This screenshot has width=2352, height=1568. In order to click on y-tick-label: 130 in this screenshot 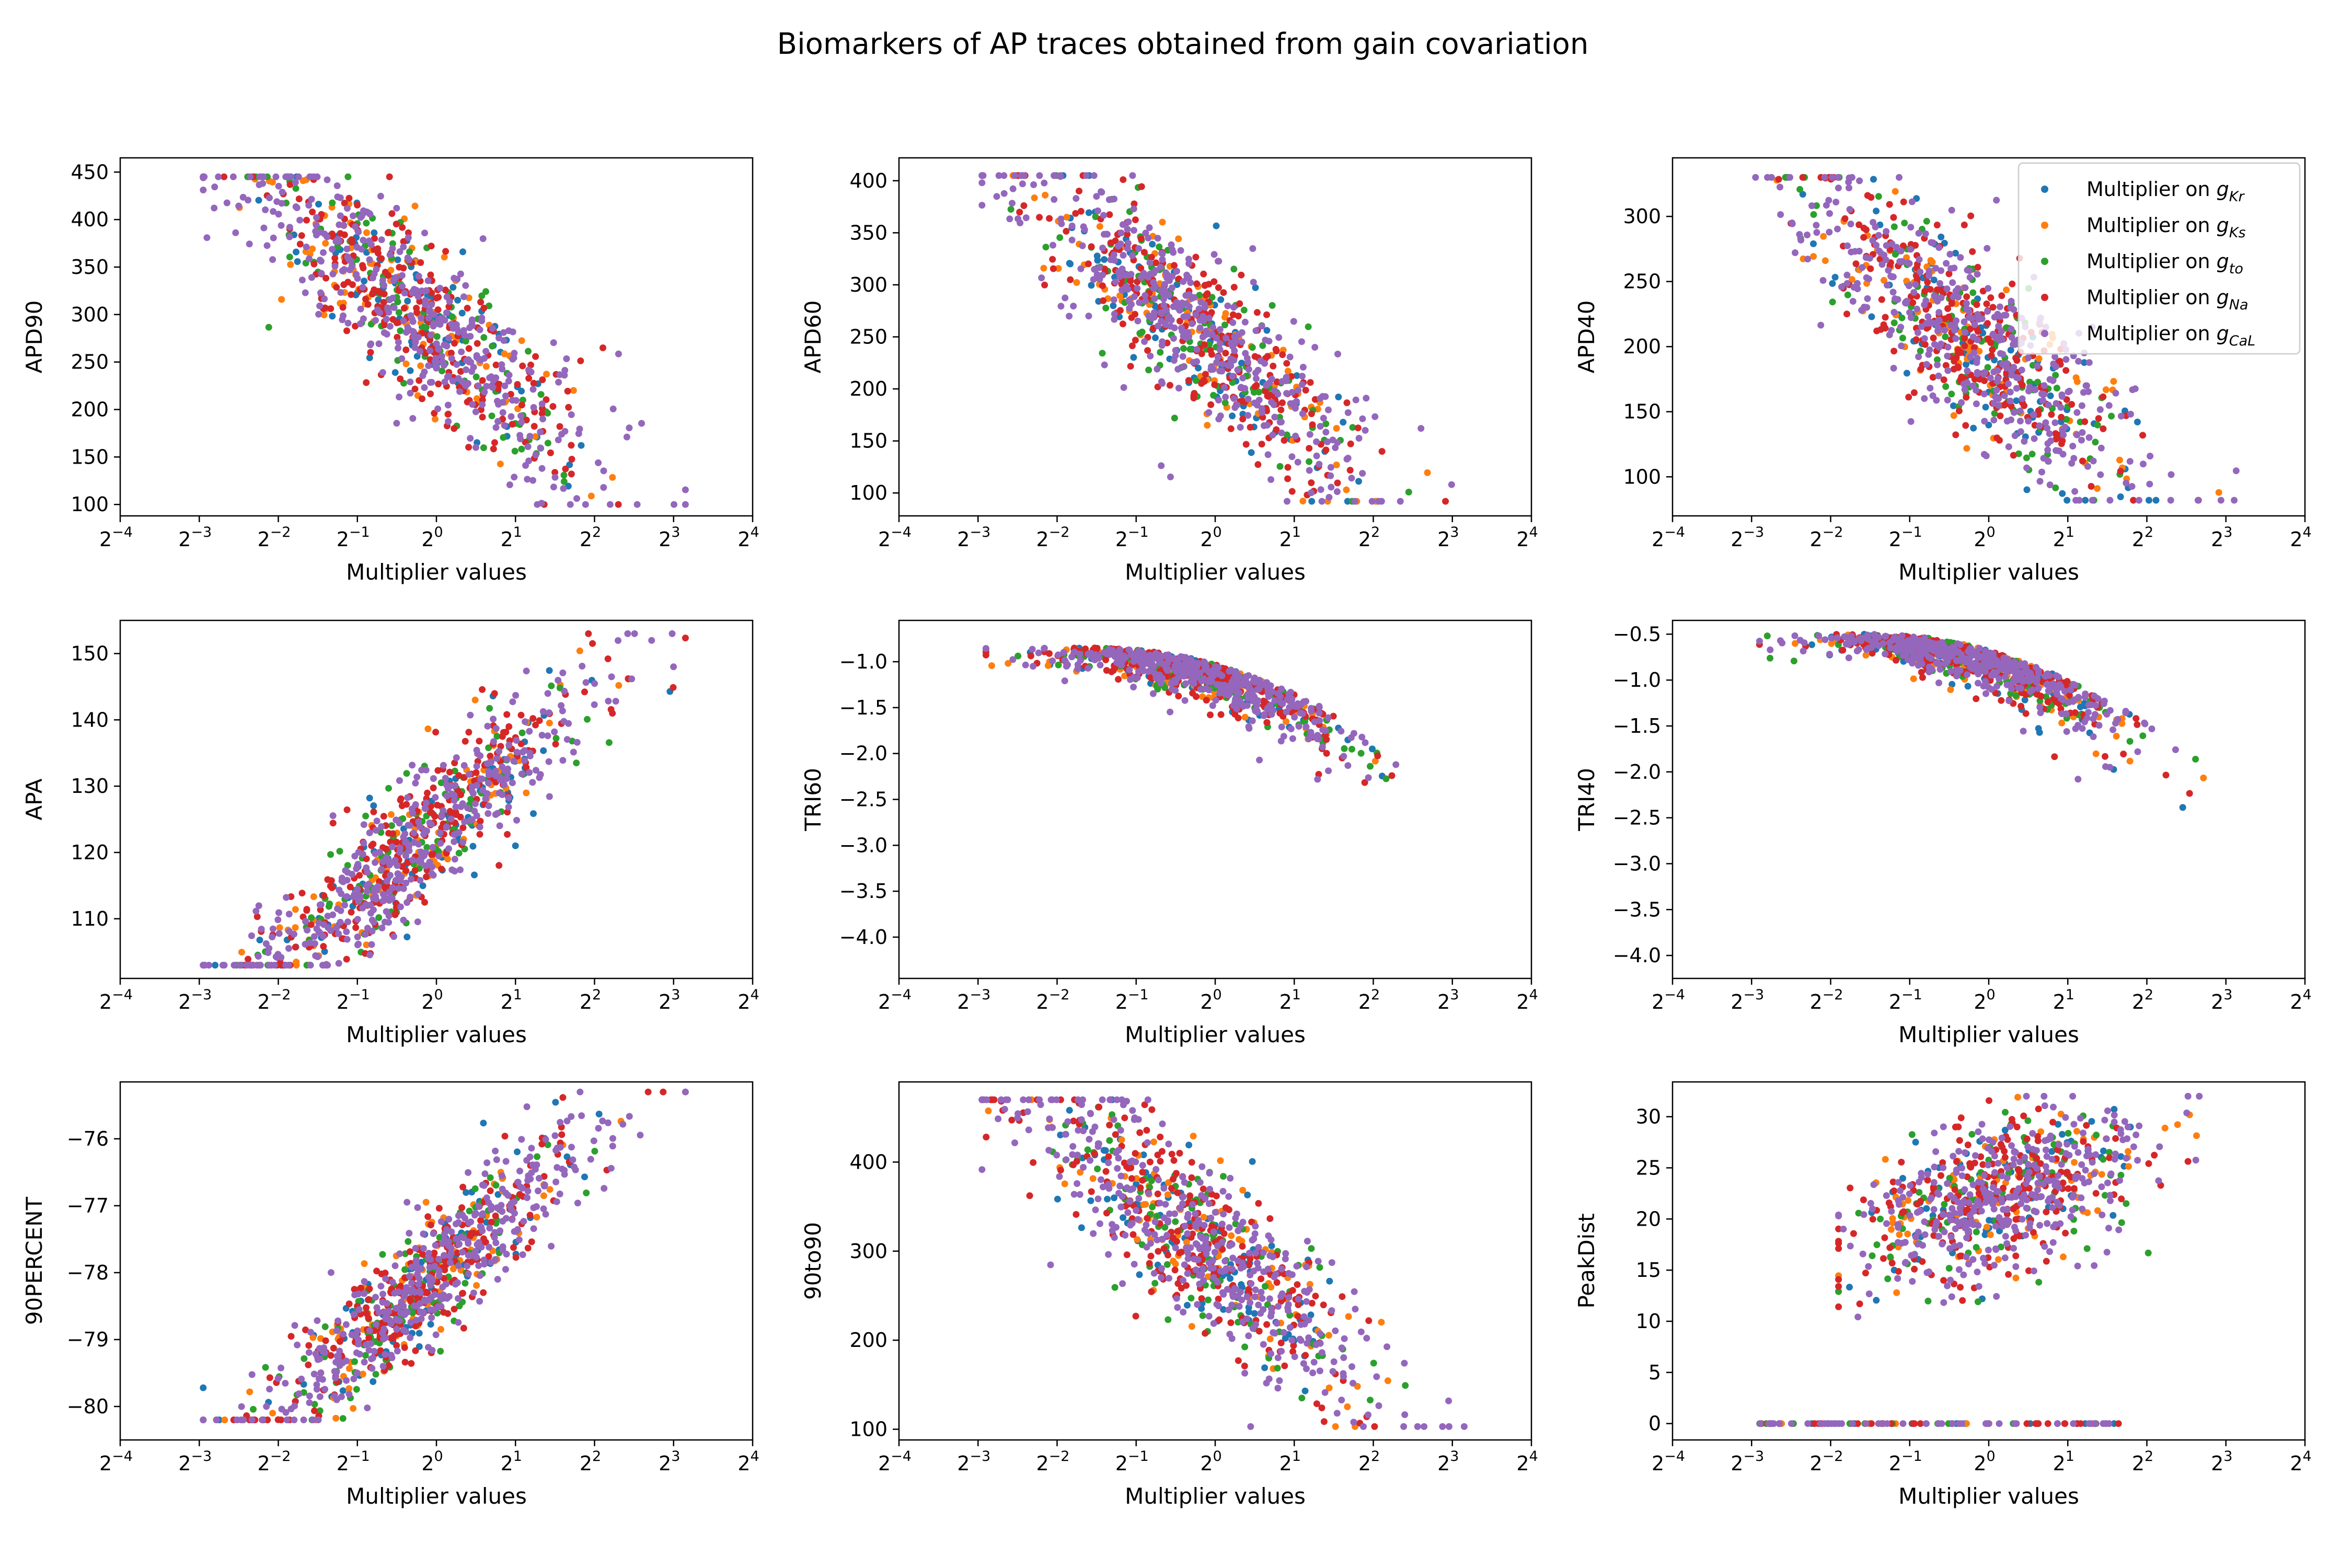, I will do `click(90, 786)`.